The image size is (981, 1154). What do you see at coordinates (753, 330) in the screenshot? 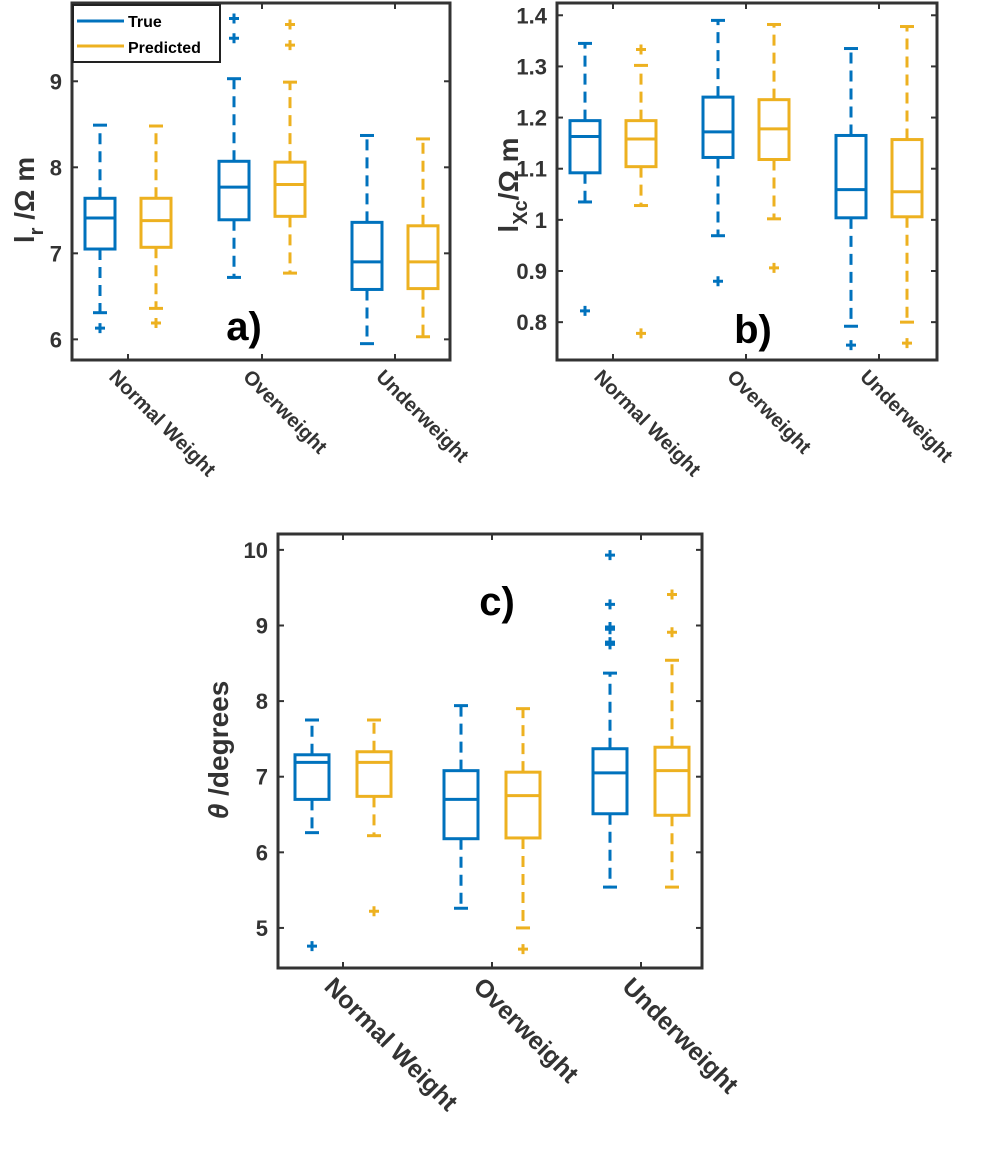
I see `panel-label: b)` at bounding box center [753, 330].